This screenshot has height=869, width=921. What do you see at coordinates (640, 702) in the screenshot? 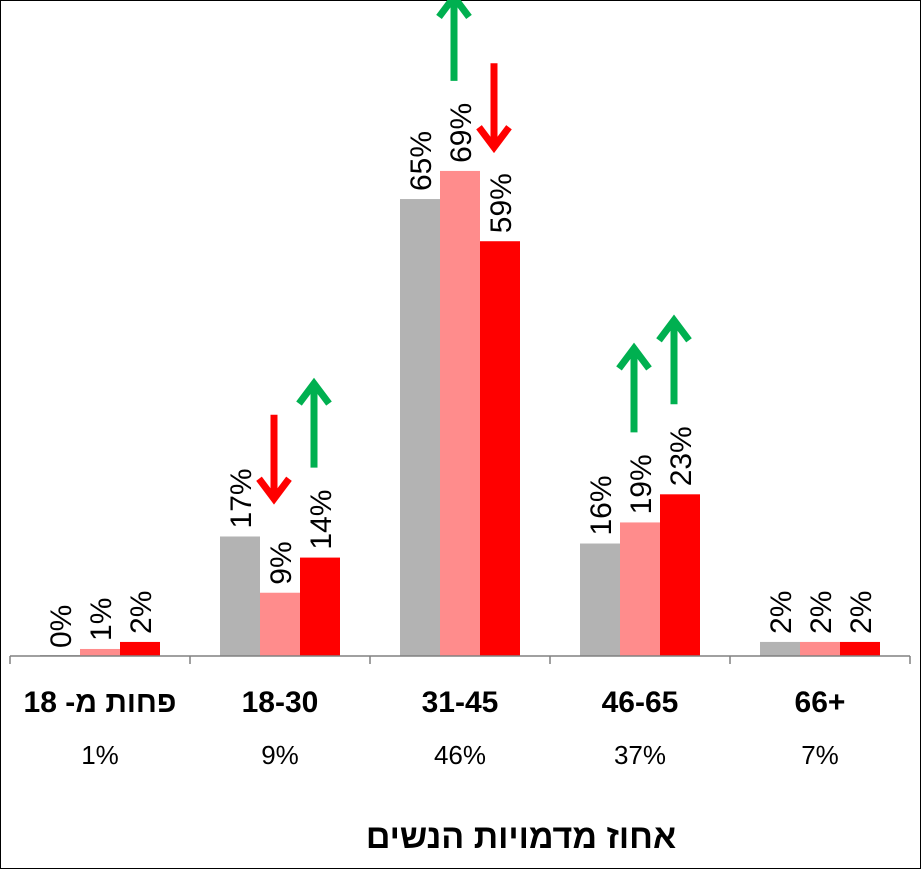
I see `category-label-4: 46-65` at bounding box center [640, 702].